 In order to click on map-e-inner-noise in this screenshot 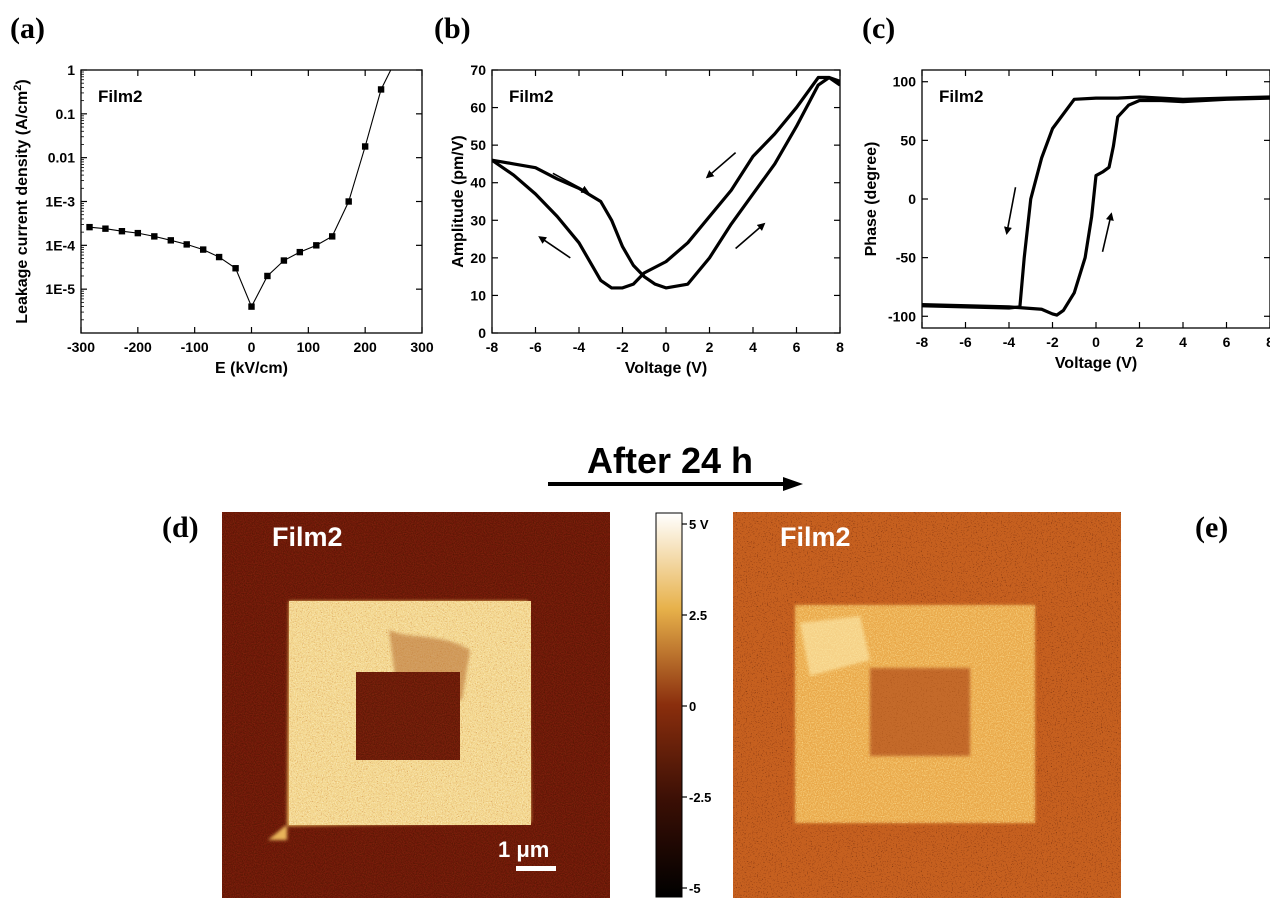, I will do `click(920, 712)`.